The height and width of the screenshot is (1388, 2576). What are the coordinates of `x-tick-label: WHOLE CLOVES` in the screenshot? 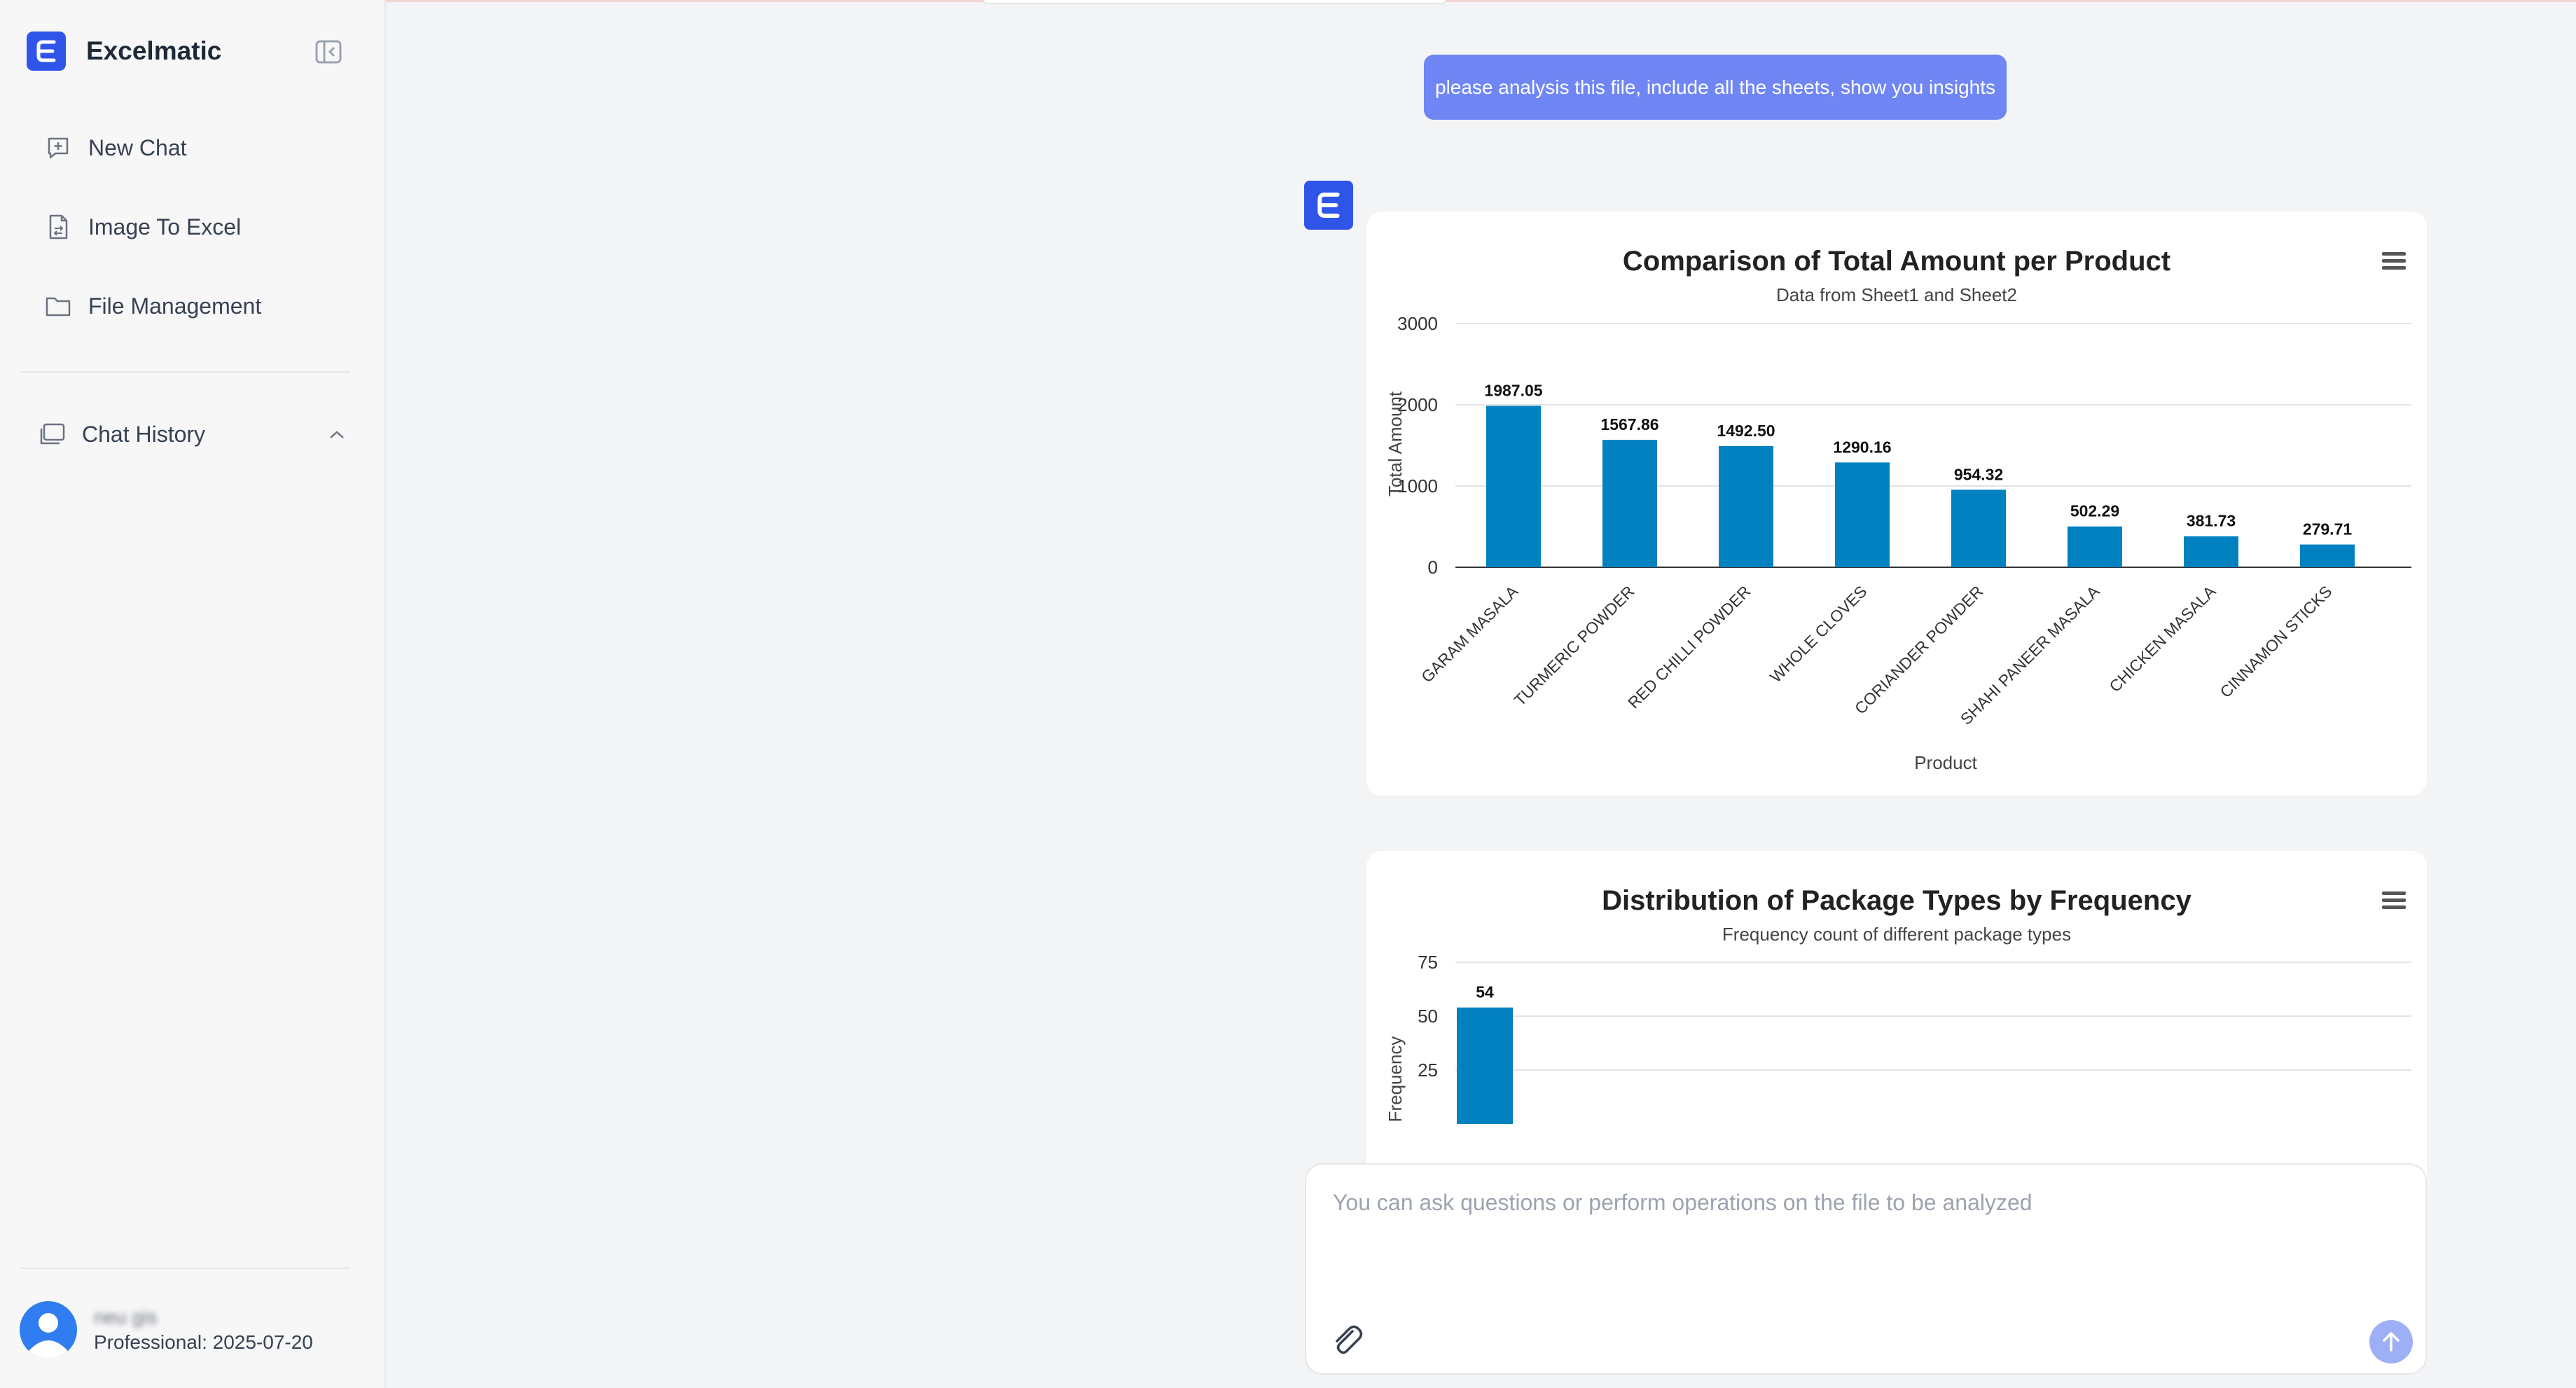 It's located at (1818, 634).